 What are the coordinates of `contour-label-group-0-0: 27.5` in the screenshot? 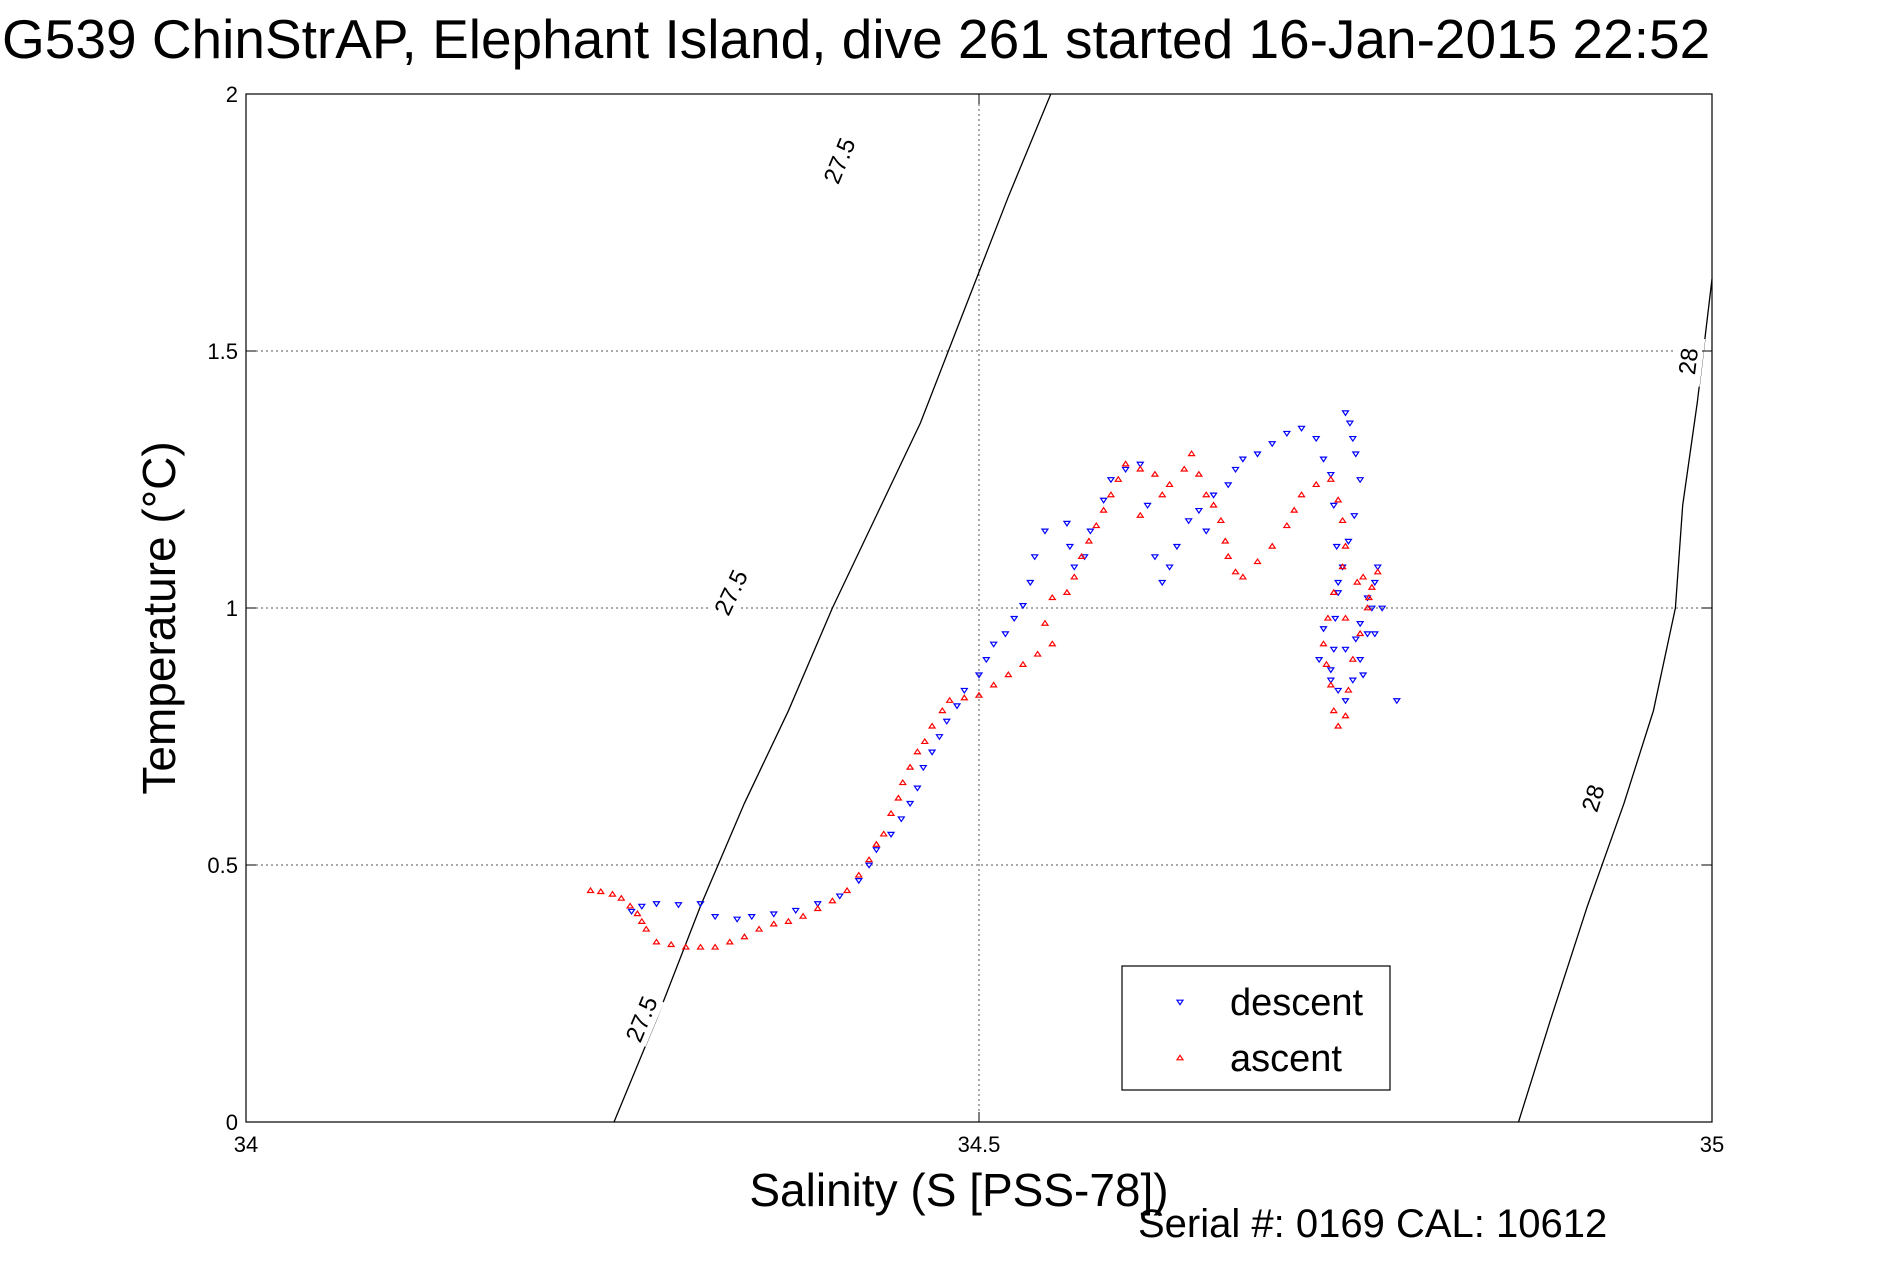 It's located at (641, 1019).